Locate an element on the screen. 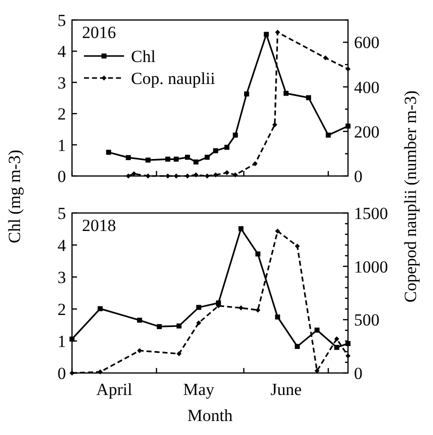  y2-tick-label: 400 is located at coordinates (367, 87).